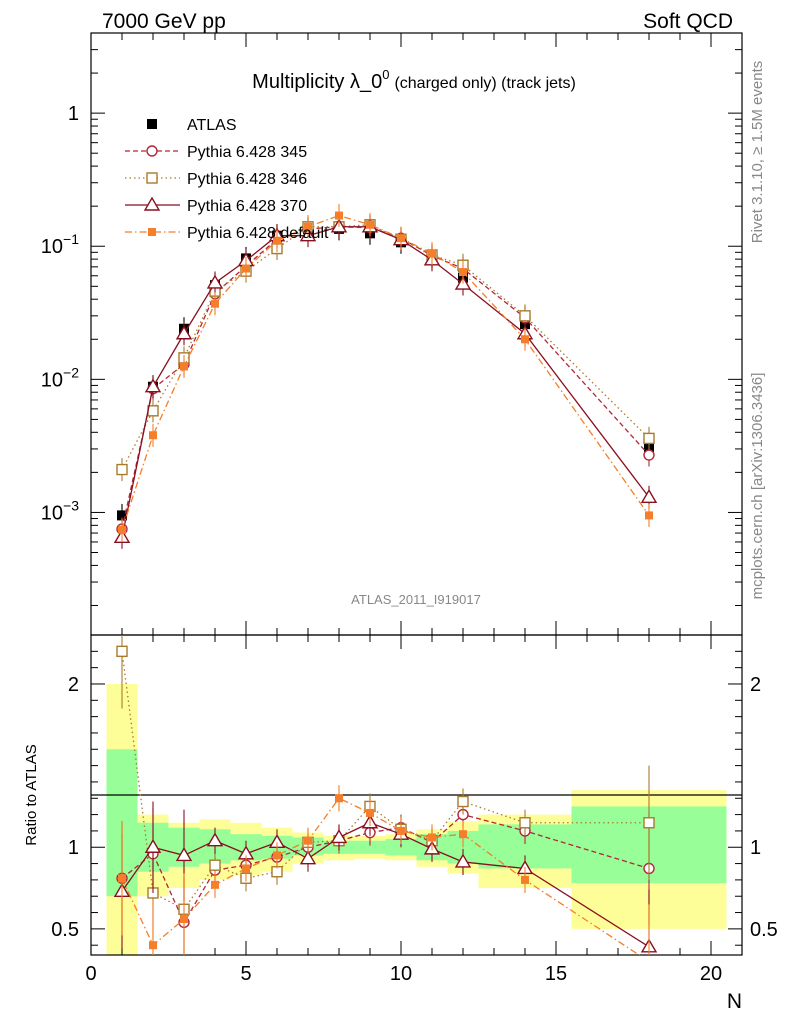  What do you see at coordinates (755, 848) in the screenshot?
I see `ratio-ytick-label-right: 1` at bounding box center [755, 848].